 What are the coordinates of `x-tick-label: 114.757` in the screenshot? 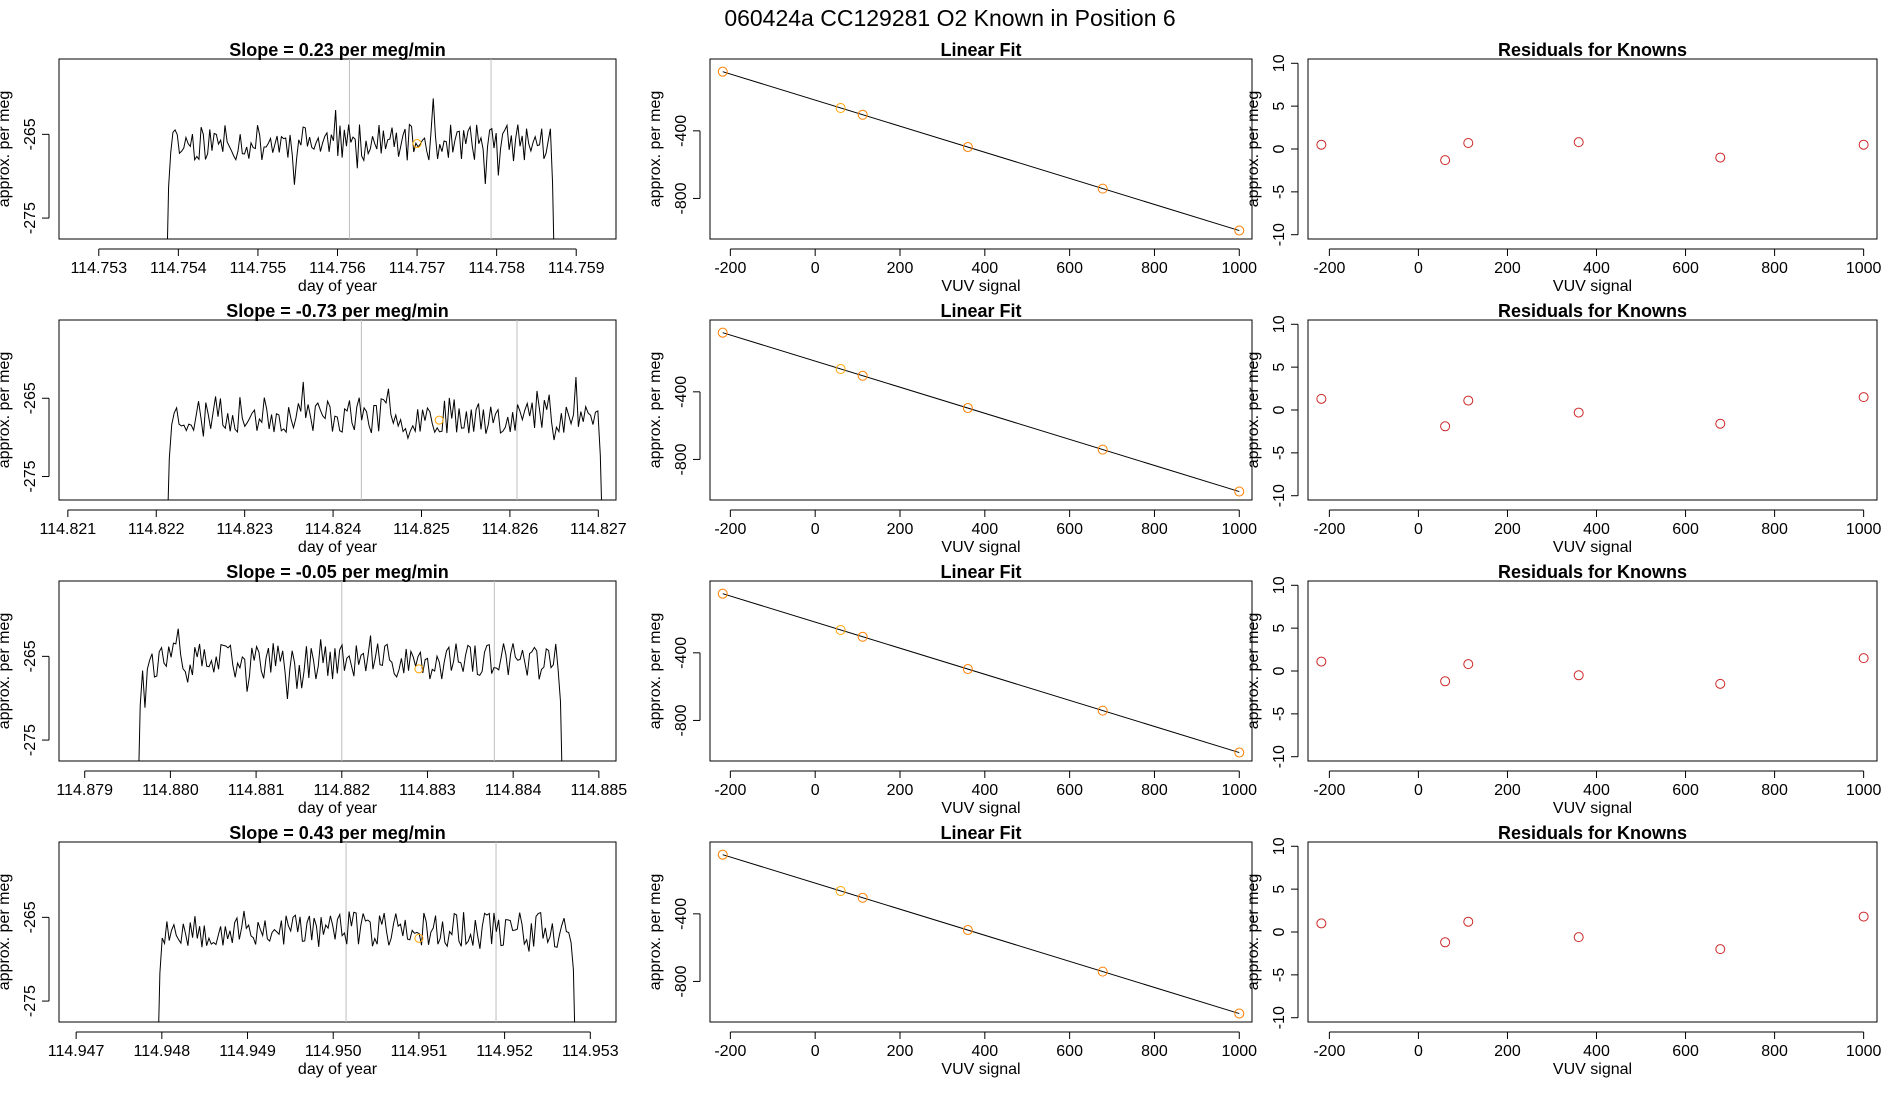 It's located at (417, 268).